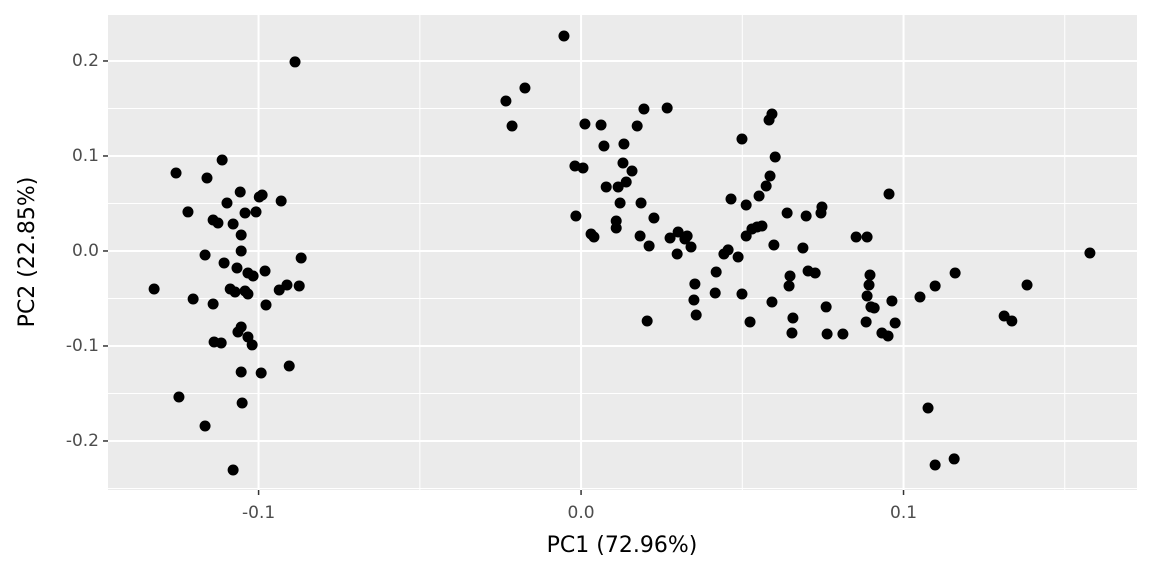  What do you see at coordinates (82, 441) in the screenshot?
I see `y-tick-label: -0.2` at bounding box center [82, 441].